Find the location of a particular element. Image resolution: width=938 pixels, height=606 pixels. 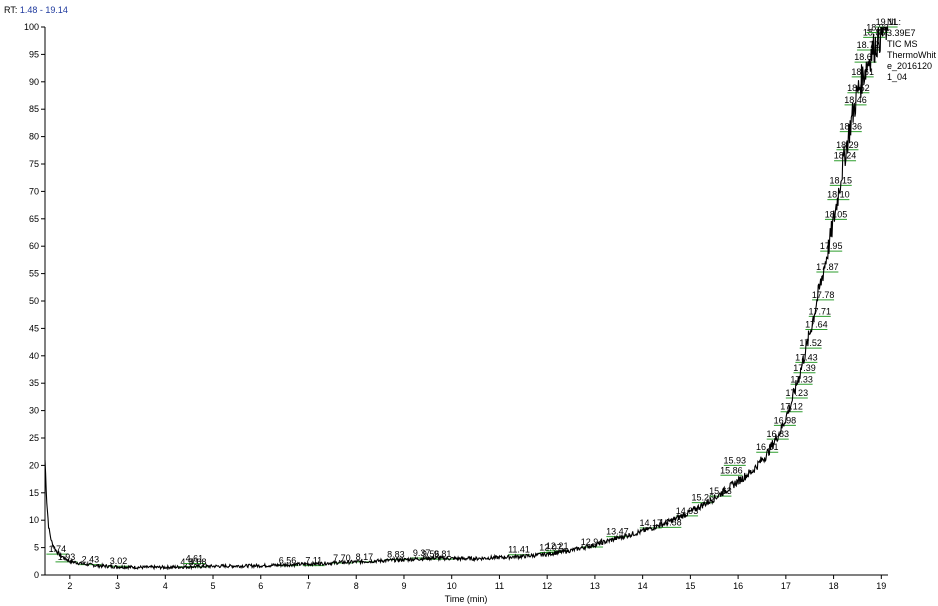

x-tick-label: 13 is located at coordinates (595, 586).